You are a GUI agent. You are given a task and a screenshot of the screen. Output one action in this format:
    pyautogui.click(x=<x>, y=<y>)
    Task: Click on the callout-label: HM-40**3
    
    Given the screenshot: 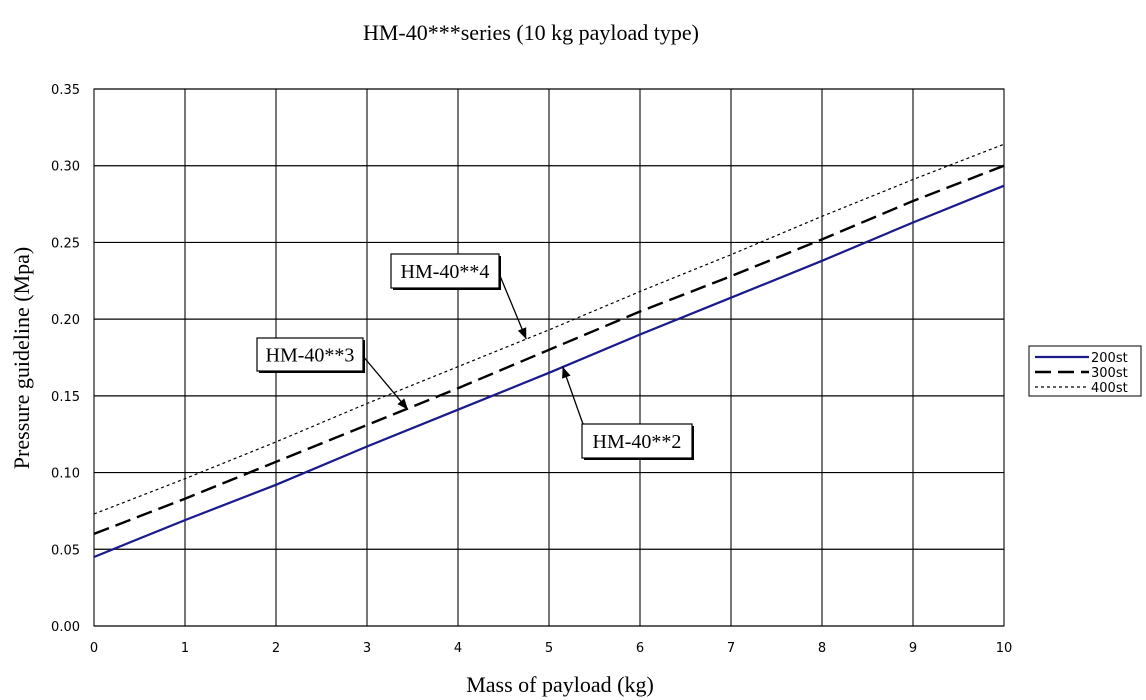 What is the action you would take?
    pyautogui.click(x=310, y=356)
    